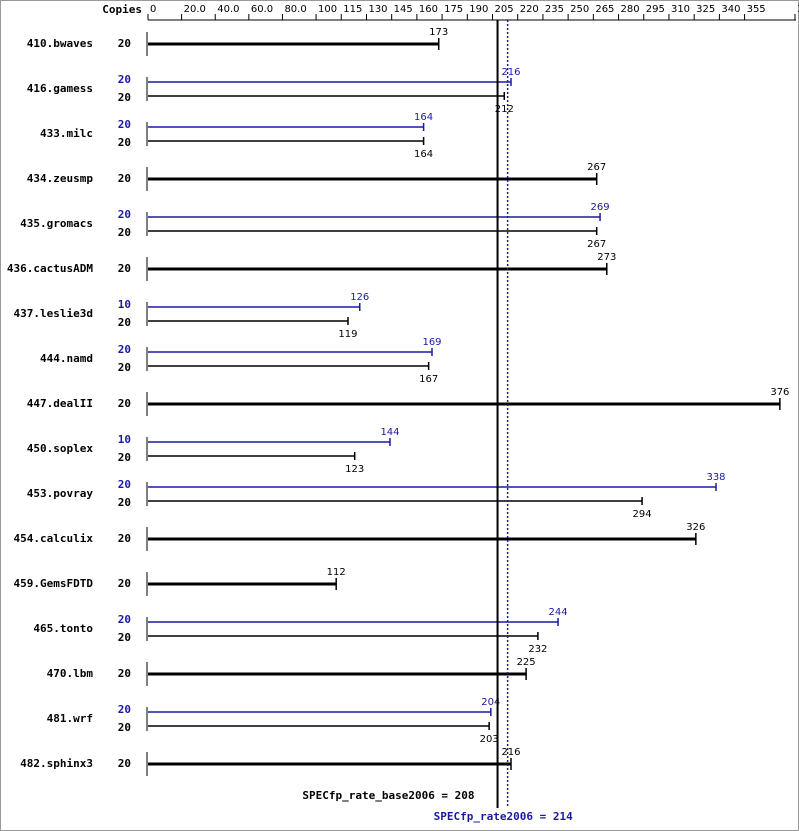  What do you see at coordinates (347, 334) in the screenshot?
I see `value-label: 119` at bounding box center [347, 334].